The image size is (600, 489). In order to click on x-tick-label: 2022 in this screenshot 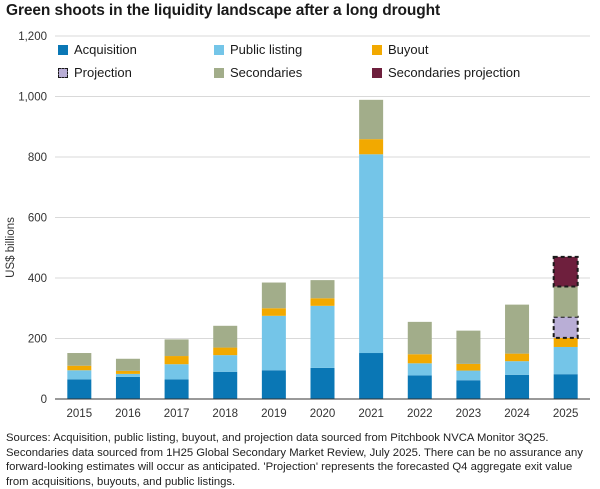, I will do `click(420, 414)`.